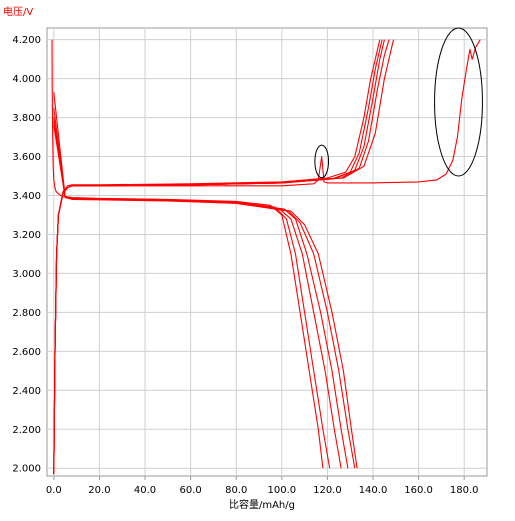 The width and height of the screenshot is (515, 521). Describe the element at coordinates (26, 40) in the screenshot. I see `y-tick-label: 4.200` at that location.